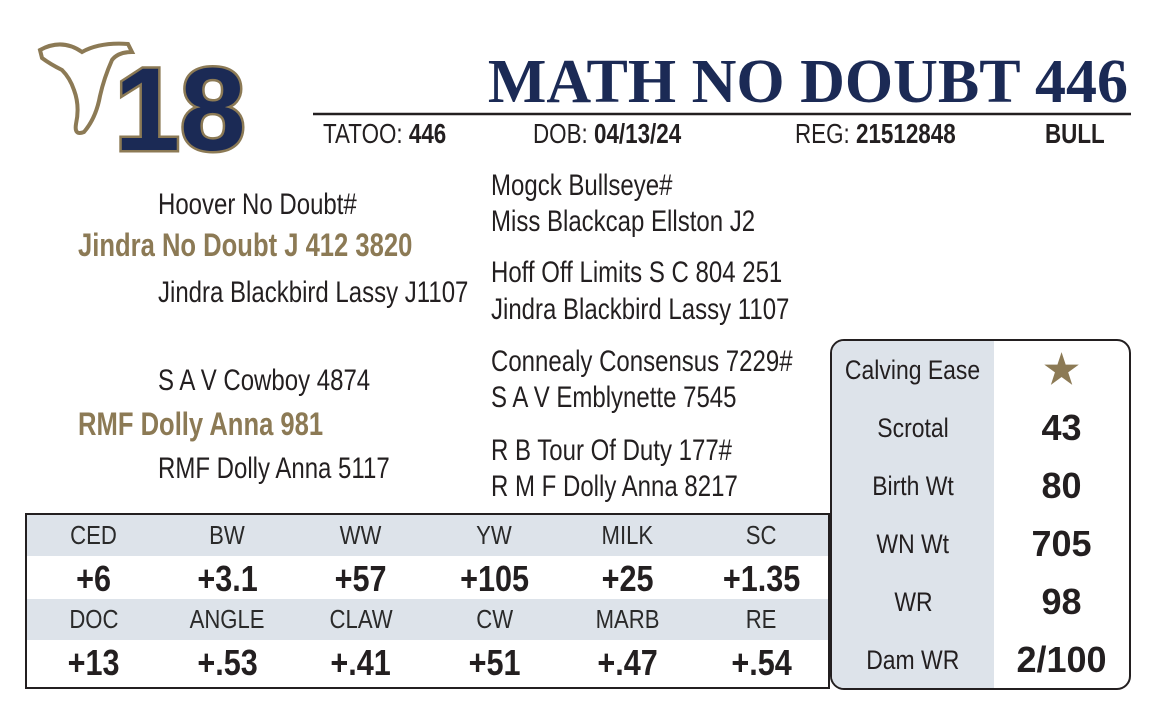 The height and width of the screenshot is (703, 1157). I want to click on epd-value: +6, so click(94, 578).